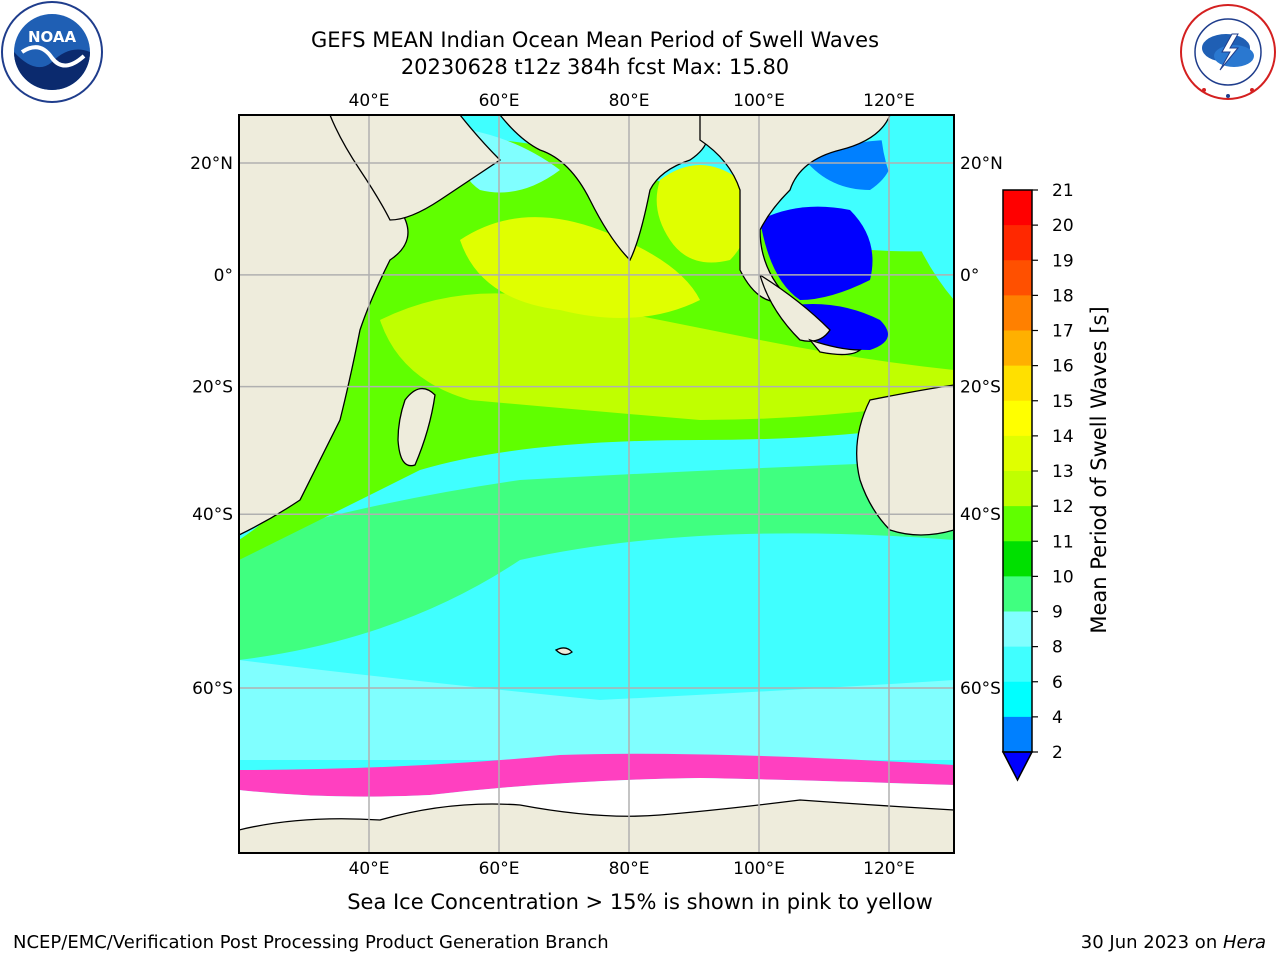 Image resolution: width=1280 pixels, height=960 pixels. What do you see at coordinates (52, 52) in the screenshot?
I see `noaa-logo-icon: NOAA` at bounding box center [52, 52].